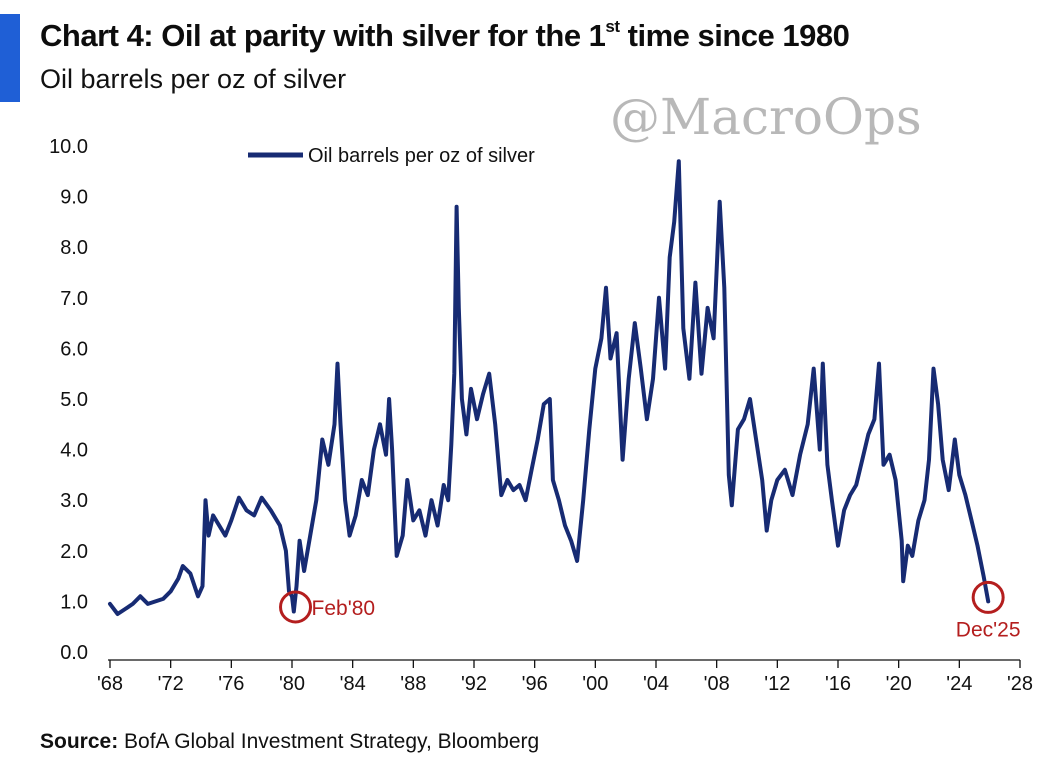 This screenshot has width=1060, height=760. I want to click on x-tick-label: '80, so click(292, 684).